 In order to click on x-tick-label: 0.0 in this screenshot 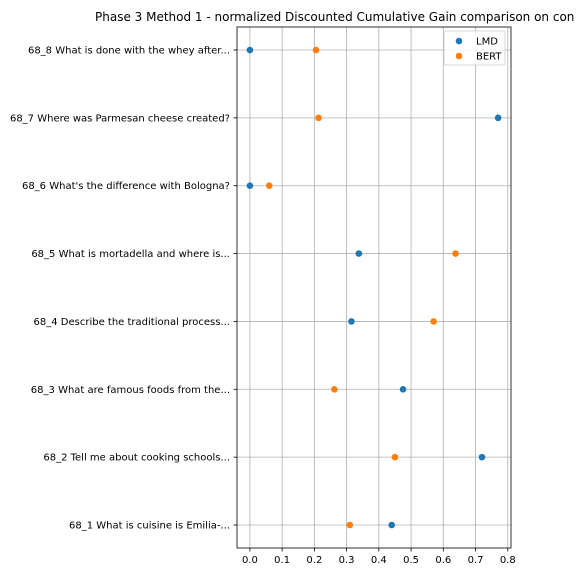, I will do `click(250, 560)`.